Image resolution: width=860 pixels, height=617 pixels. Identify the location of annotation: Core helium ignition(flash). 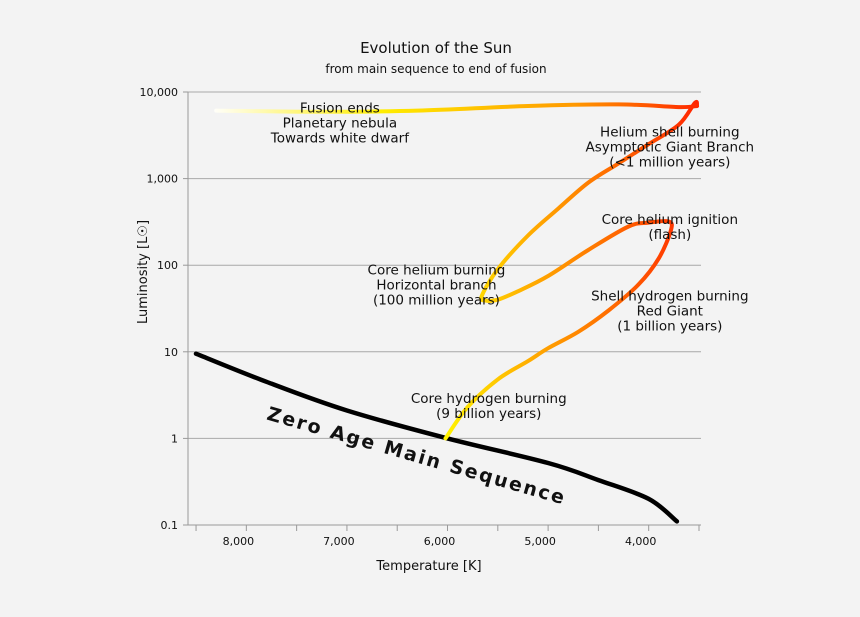
(670, 227).